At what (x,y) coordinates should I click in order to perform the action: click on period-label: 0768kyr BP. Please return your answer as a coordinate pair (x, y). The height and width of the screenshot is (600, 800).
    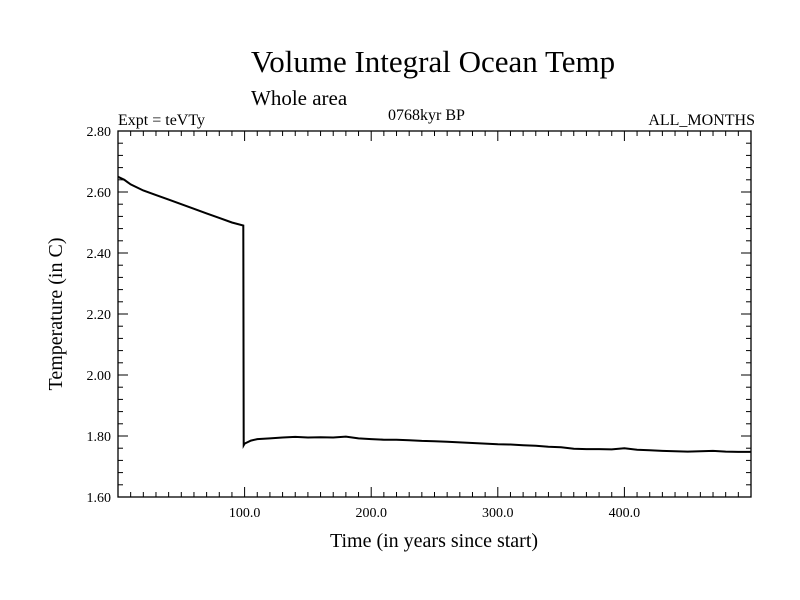
    Looking at the image, I should click on (426, 115).